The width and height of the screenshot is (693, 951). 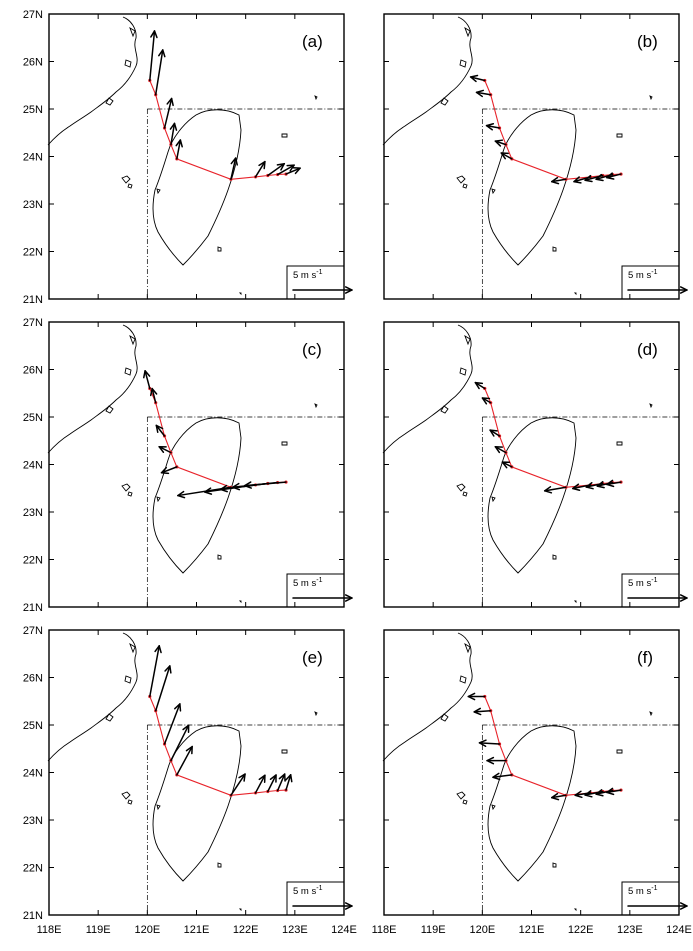 I want to click on map-panel-d: (d) 5 m s-1, so click(x=535, y=464).